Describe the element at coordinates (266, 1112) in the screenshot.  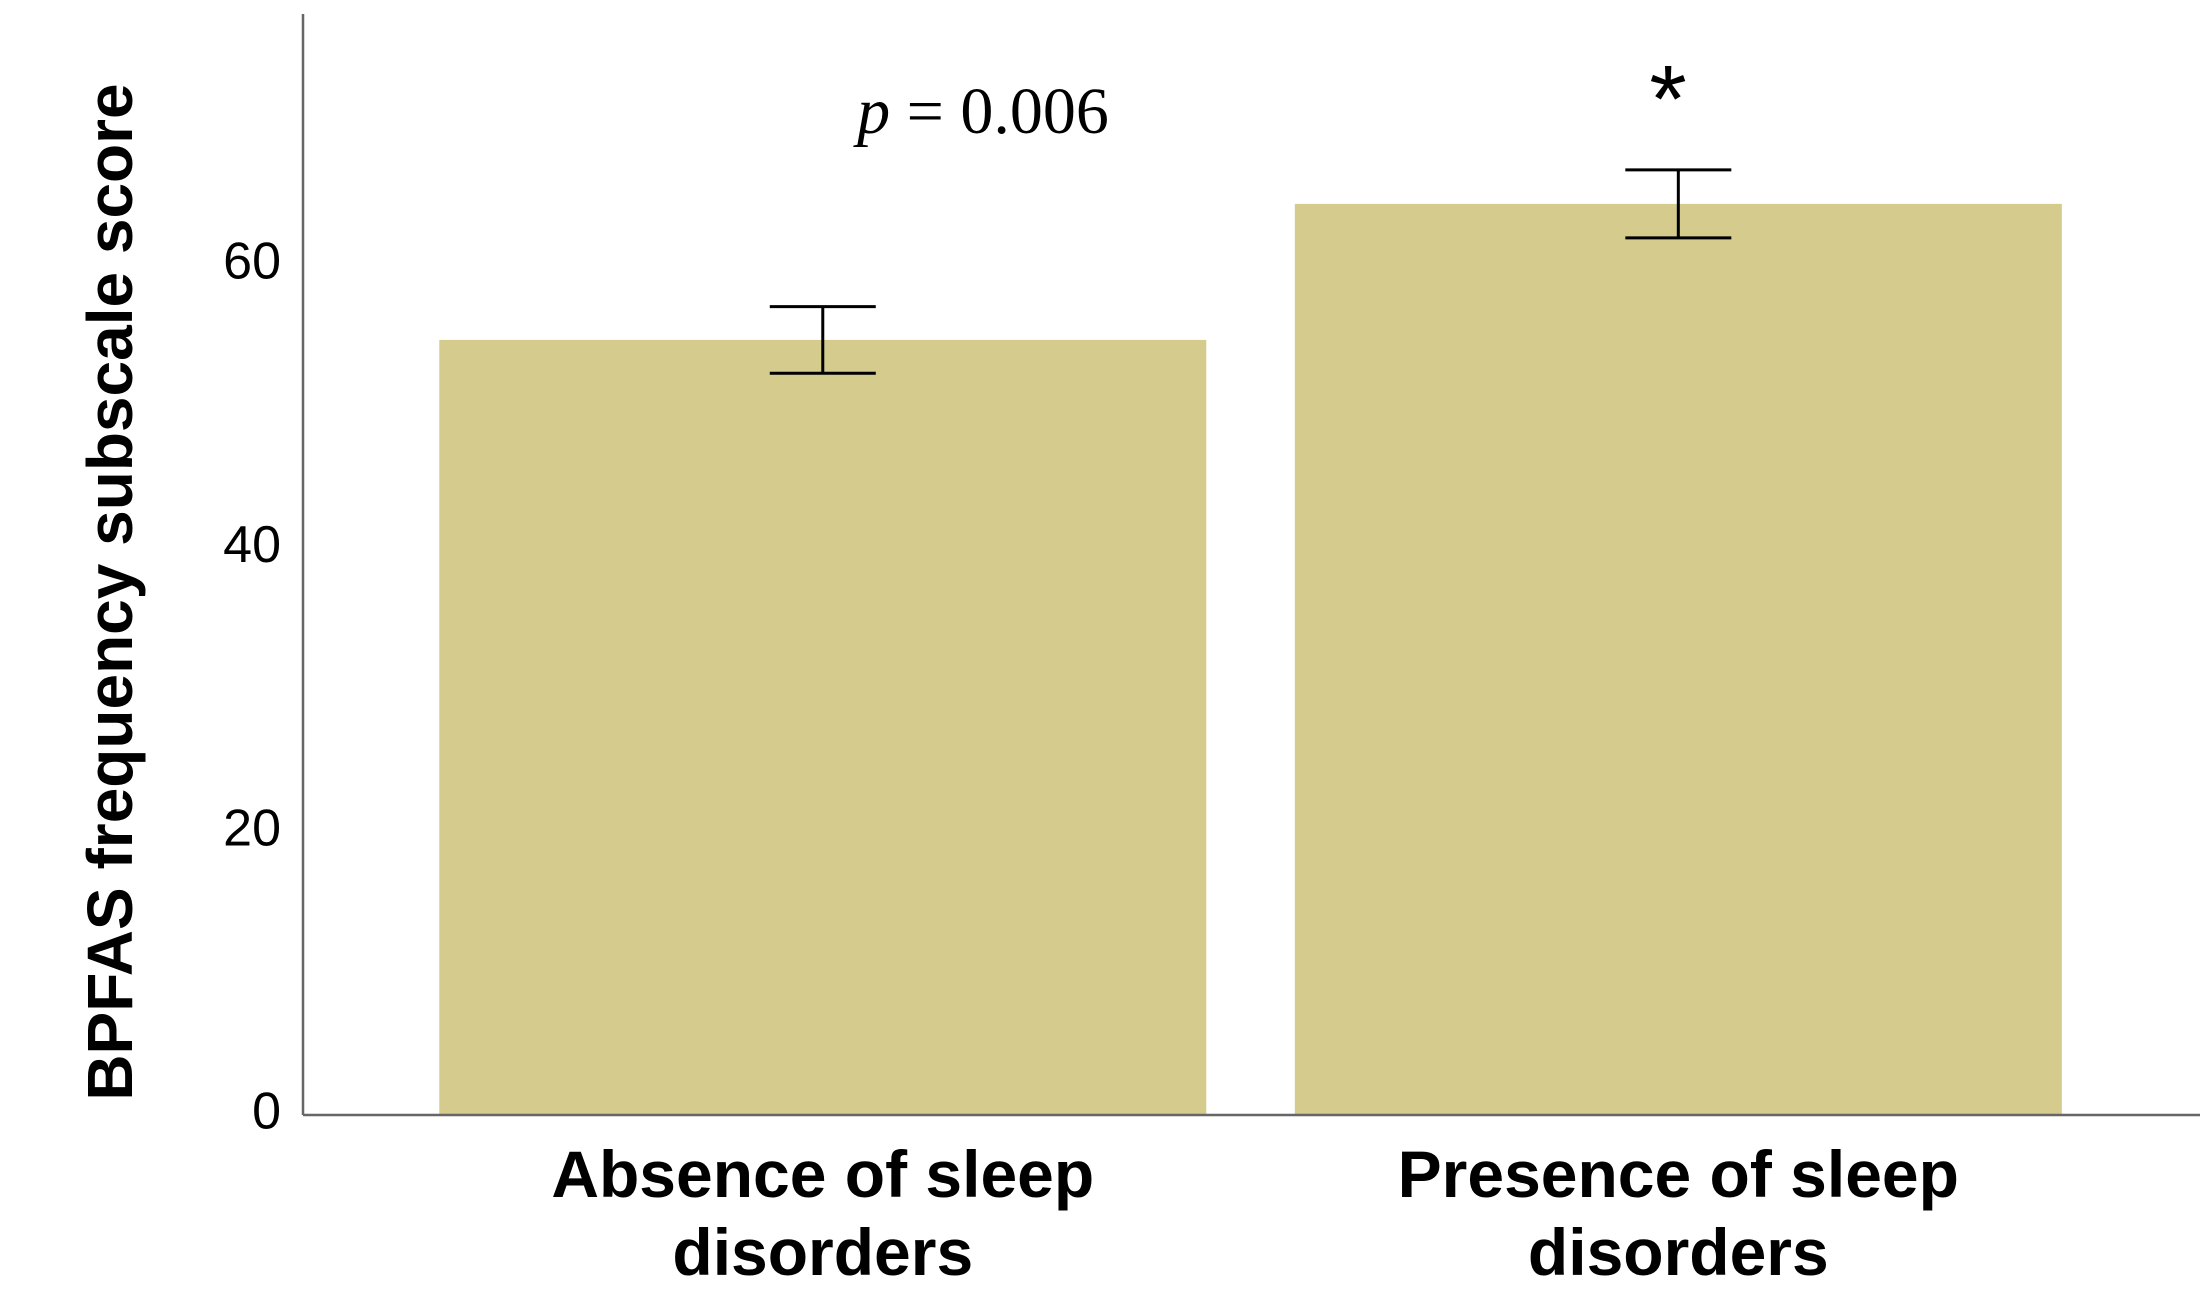
I see `y-tick-label: 0` at that location.